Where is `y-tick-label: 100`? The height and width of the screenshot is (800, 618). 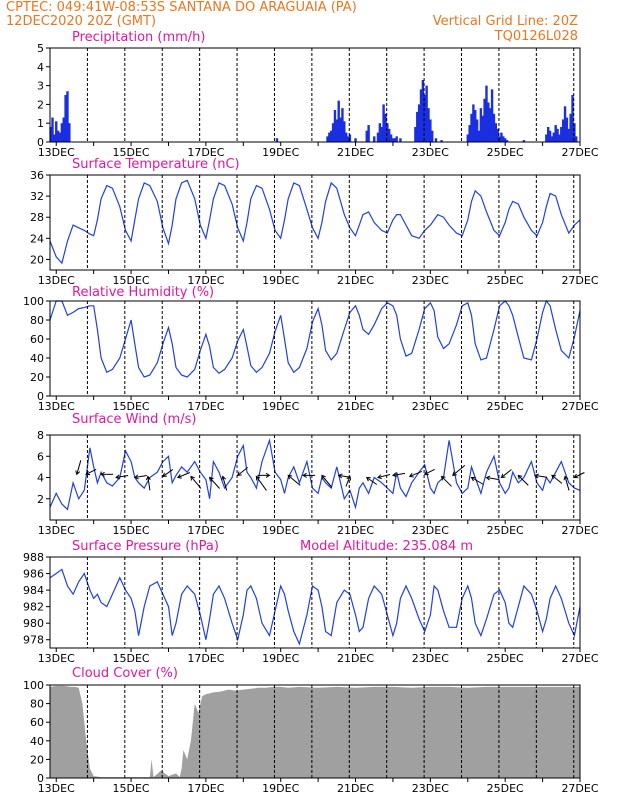 y-tick-label: 100 is located at coordinates (33, 685).